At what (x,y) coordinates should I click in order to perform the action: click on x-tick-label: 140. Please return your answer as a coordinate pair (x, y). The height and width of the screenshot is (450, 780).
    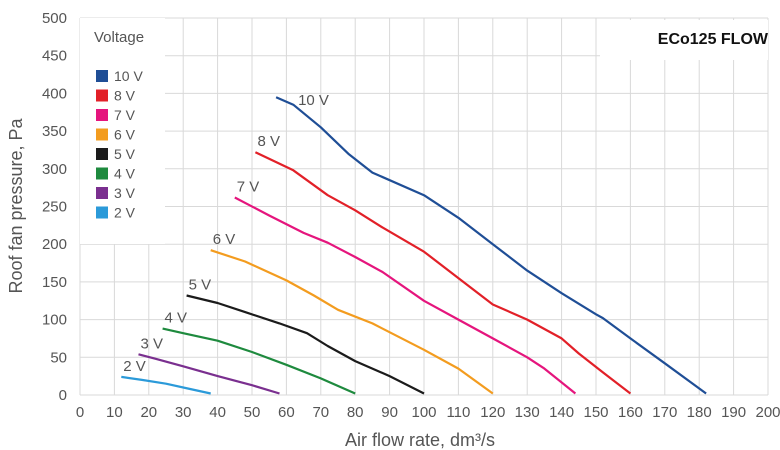
    Looking at the image, I should click on (561, 412).